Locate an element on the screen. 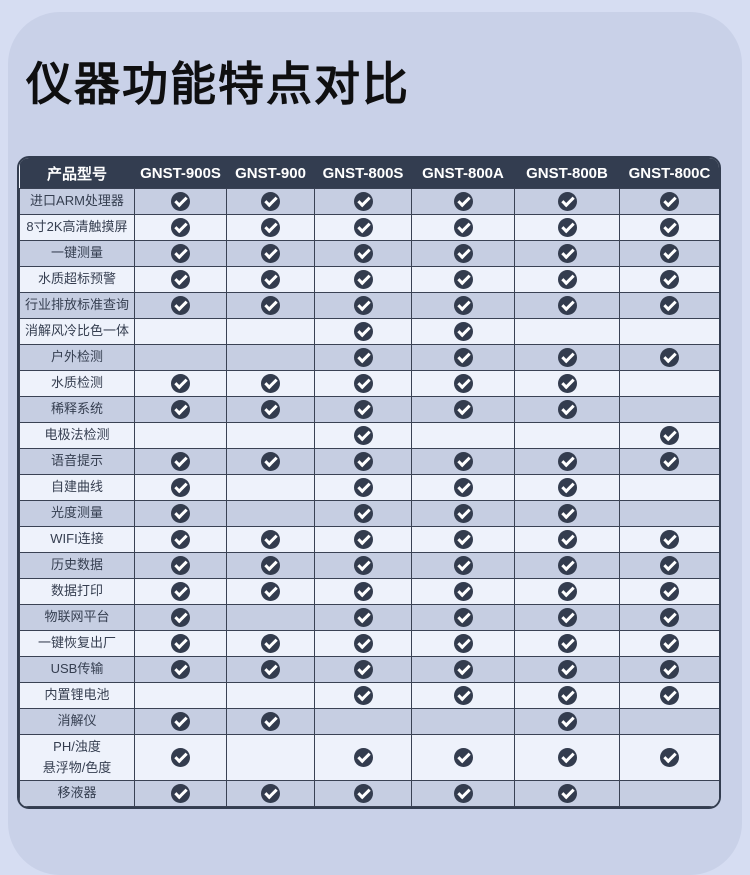 Image resolution: width=750 pixels, height=875 pixels. table-row: WIFI连接 is located at coordinates (369, 539).